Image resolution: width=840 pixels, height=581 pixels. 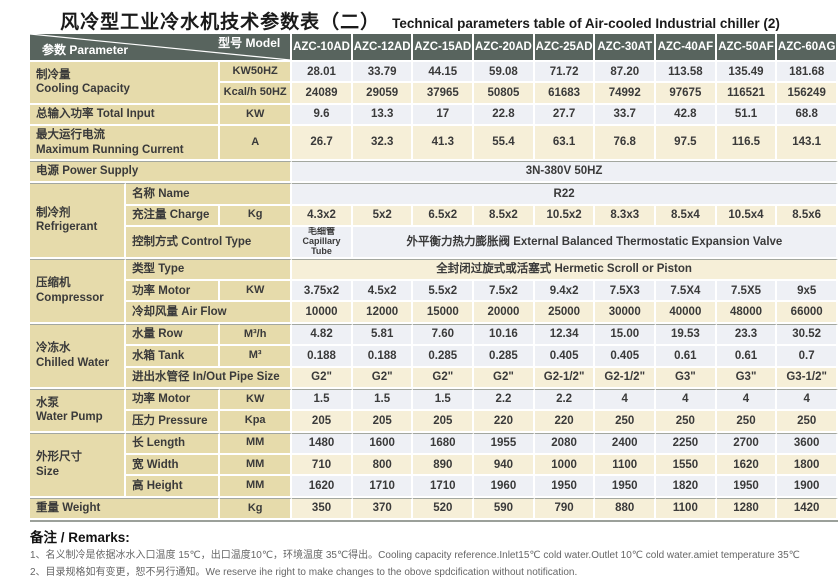 I want to click on value-cell: 8.5x2, so click(x=504, y=216).